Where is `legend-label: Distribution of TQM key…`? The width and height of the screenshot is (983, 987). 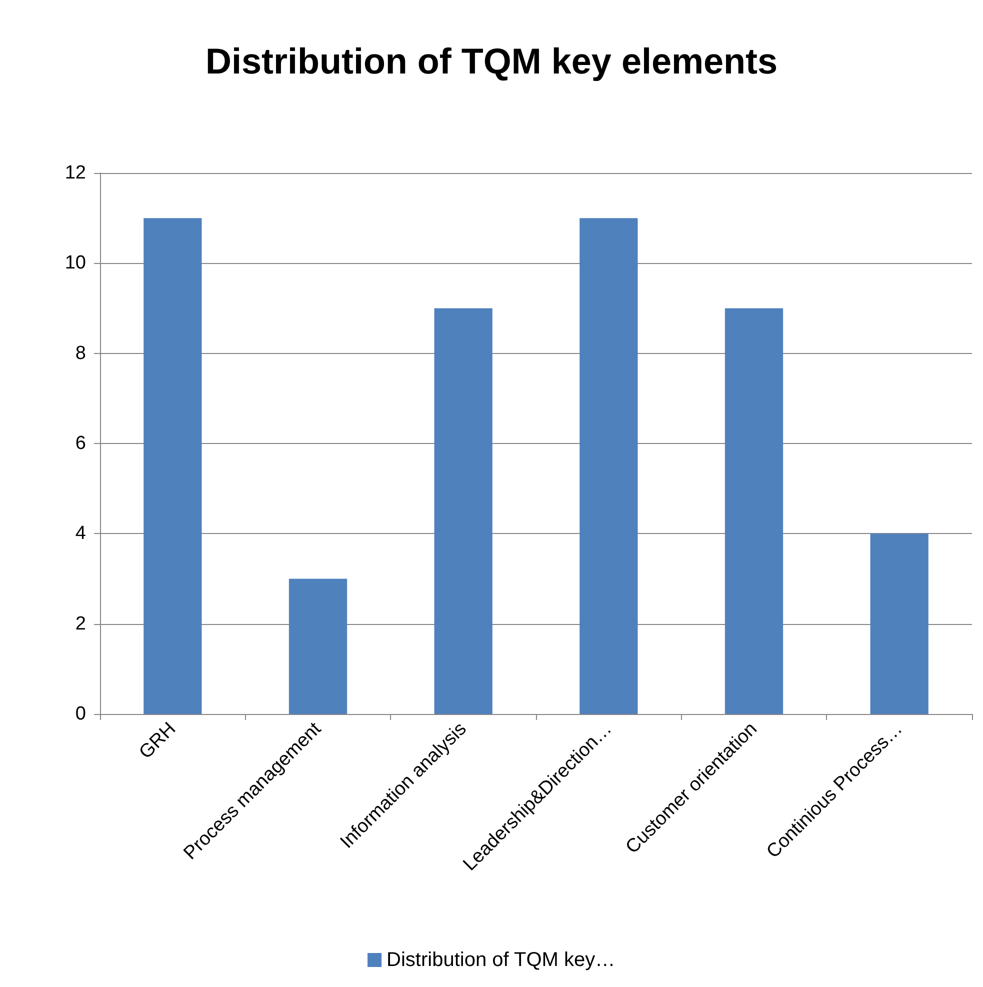 legend-label: Distribution of TQM key… is located at coordinates (501, 960).